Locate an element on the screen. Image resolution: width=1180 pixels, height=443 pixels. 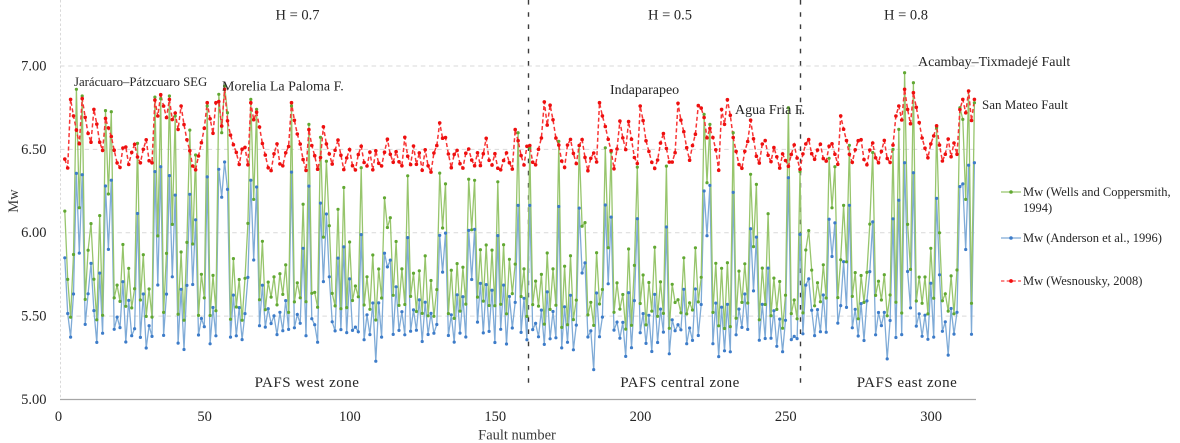
svg-text: H = 0.8 is located at coordinates (906, 16).